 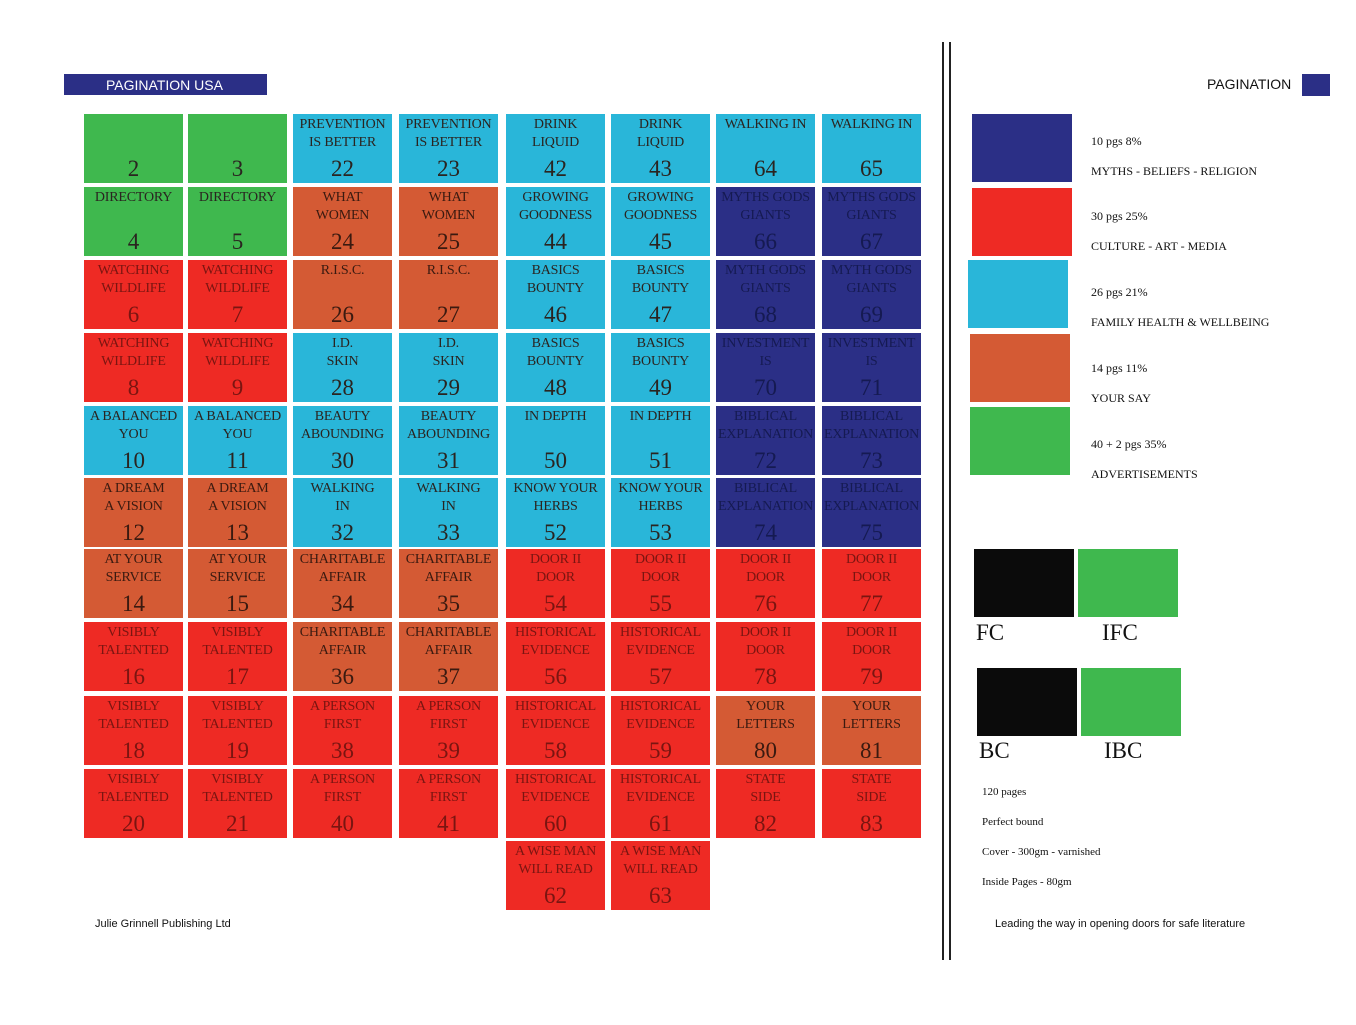 I want to click on page-cell-62: A WISE MAN WILL READ 62, so click(x=555, y=875).